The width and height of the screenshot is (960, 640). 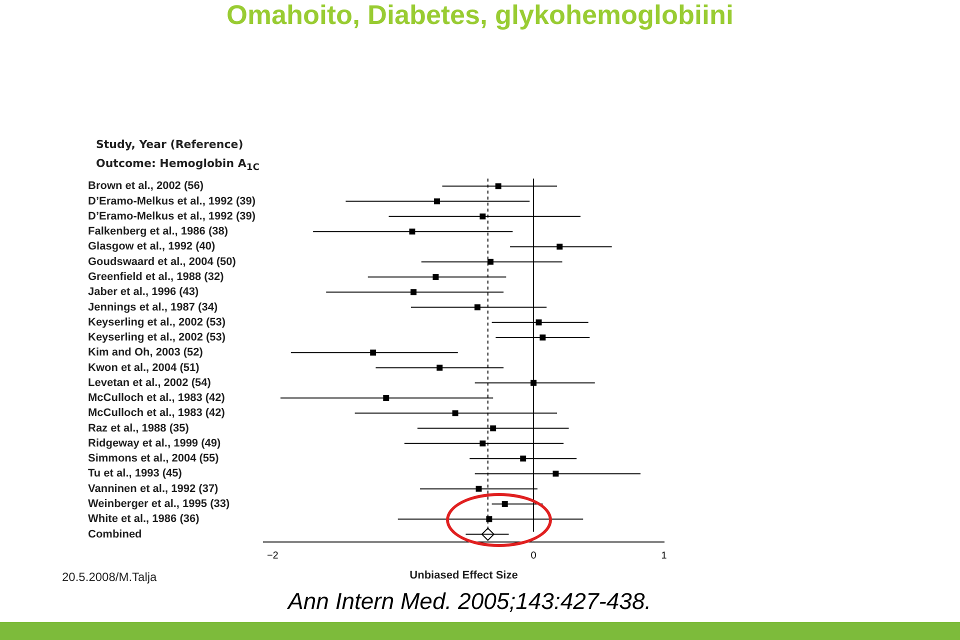 What do you see at coordinates (155, 443) in the screenshot?
I see `y-tick-label: Ridgeway et al., 1999 (49)` at bounding box center [155, 443].